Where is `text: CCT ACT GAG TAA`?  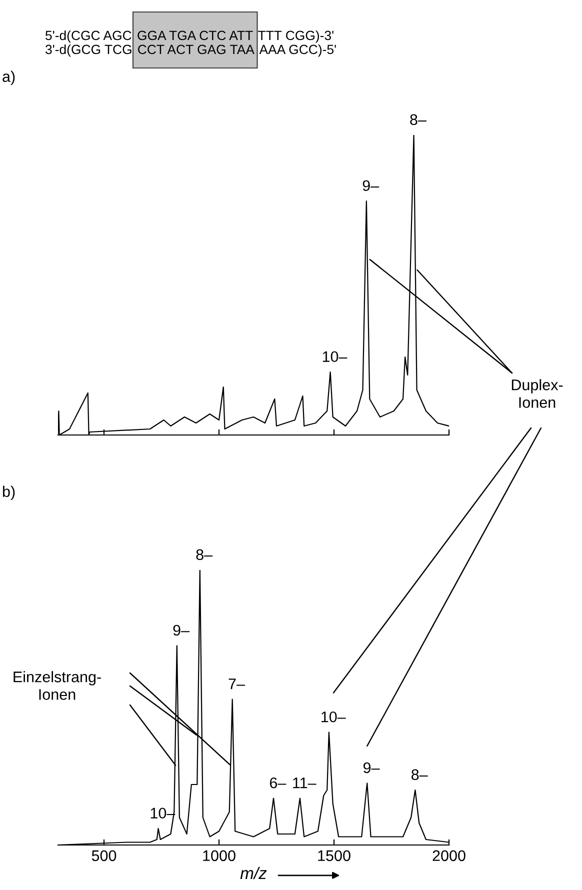 text: CCT ACT GAG TAA is located at coordinates (196, 49).